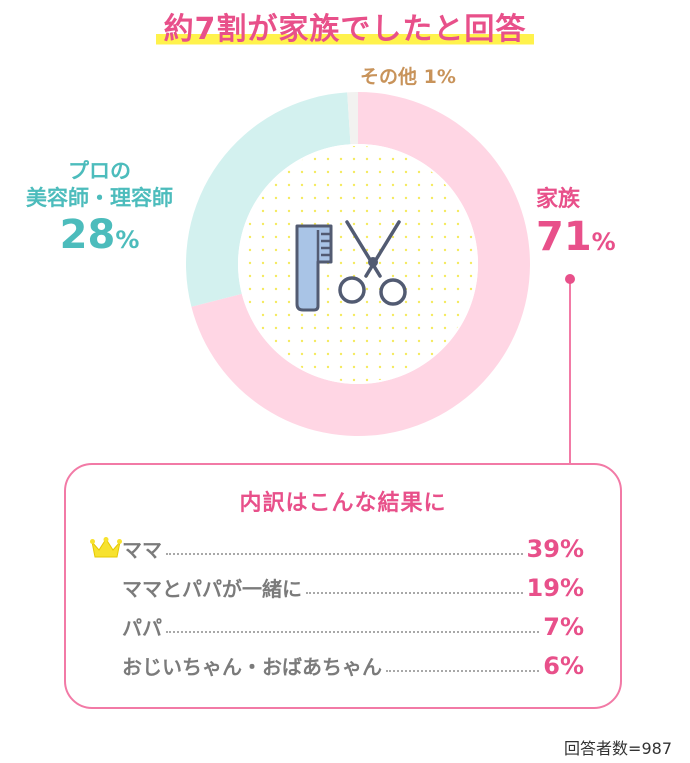 The width and height of the screenshot is (690, 763). I want to click on crown-icon, so click(106, 547).